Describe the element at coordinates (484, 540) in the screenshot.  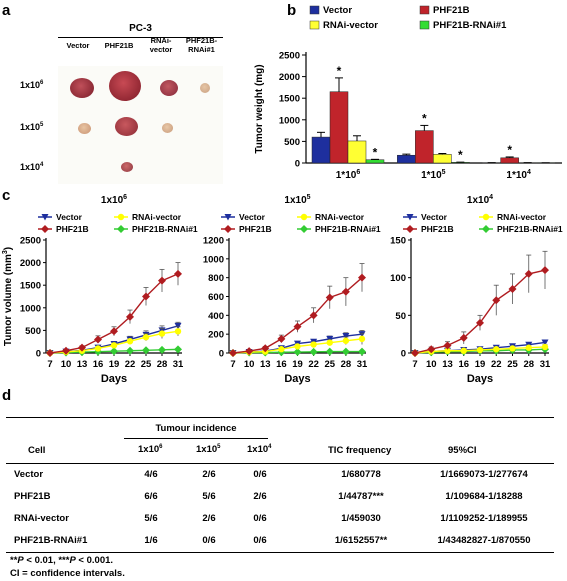
I see `cell-ci: 1/43482827-1/870550` at that location.